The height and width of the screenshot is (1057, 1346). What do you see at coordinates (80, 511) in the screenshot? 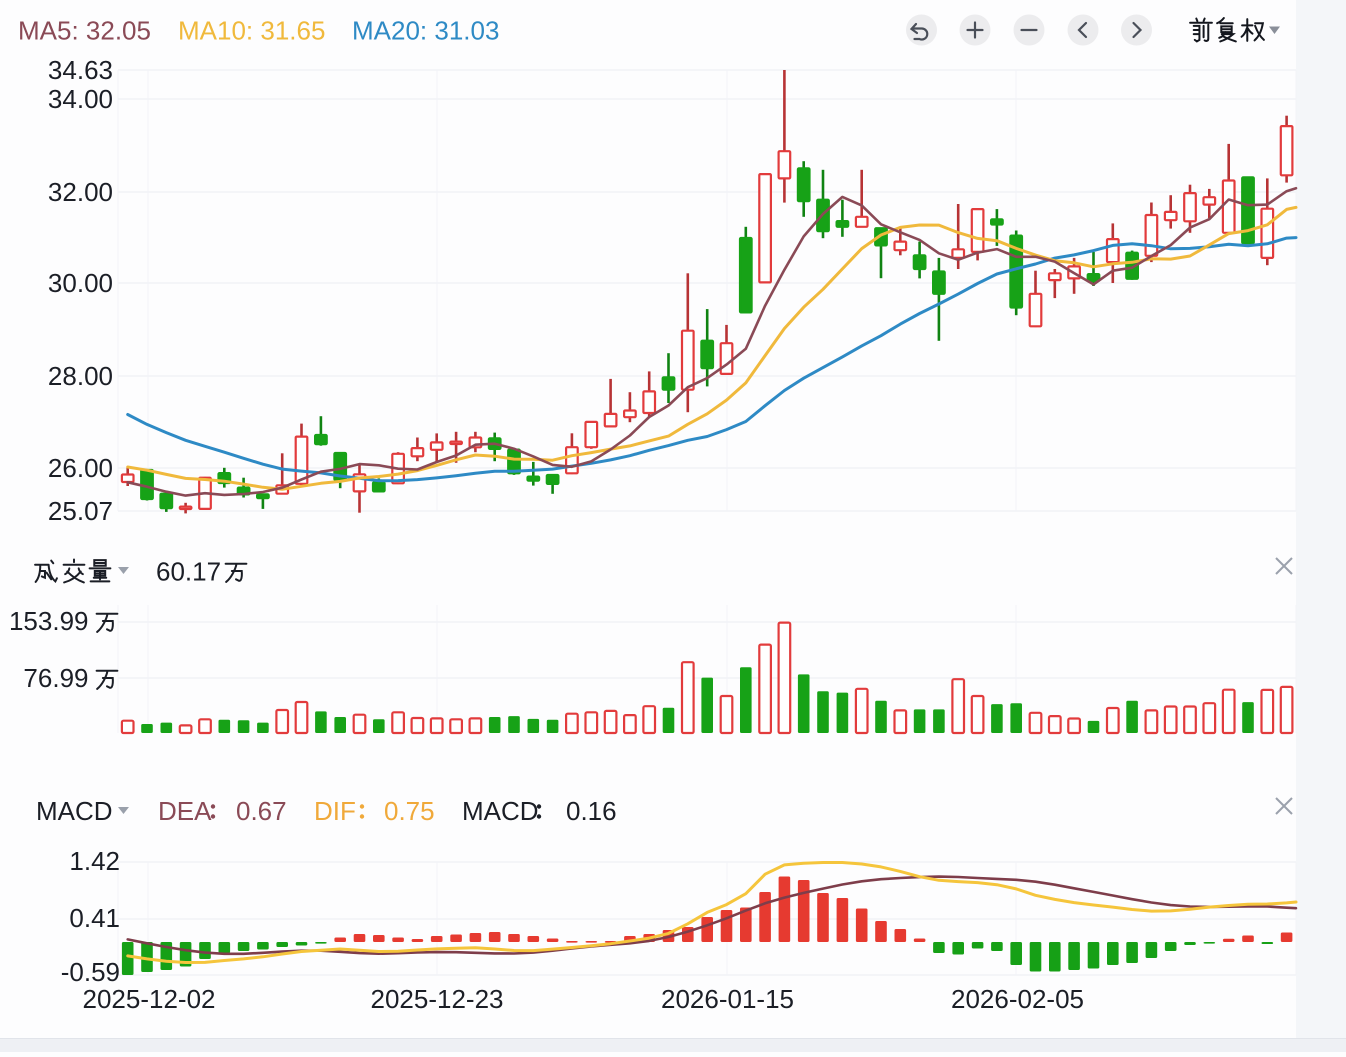
I see `svg-text: 25.07` at bounding box center [80, 511].